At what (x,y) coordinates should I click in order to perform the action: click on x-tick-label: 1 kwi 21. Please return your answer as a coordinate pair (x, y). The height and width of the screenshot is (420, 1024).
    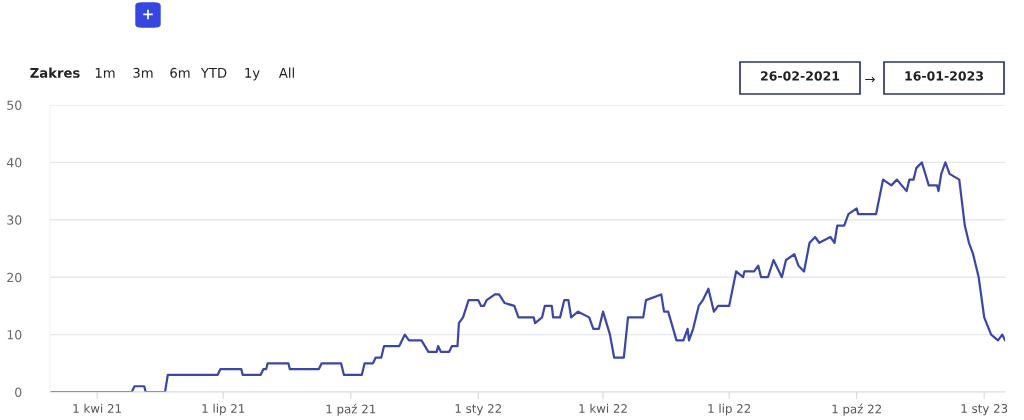
    Looking at the image, I should click on (97, 408).